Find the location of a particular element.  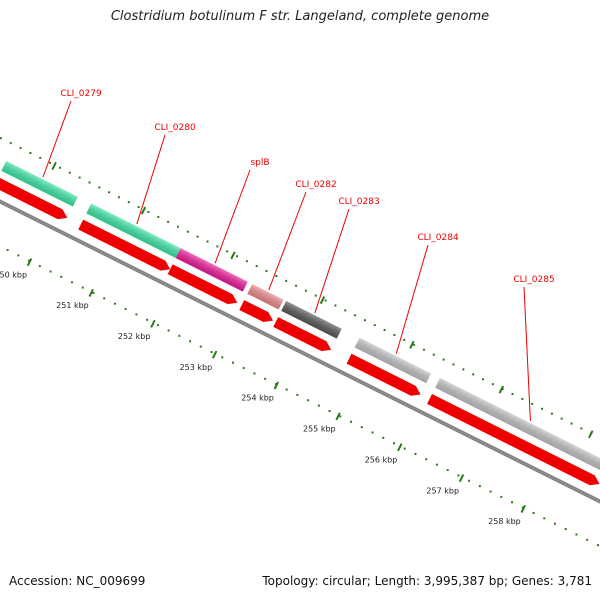

gene-label: CLI_0282 is located at coordinates (315, 185).